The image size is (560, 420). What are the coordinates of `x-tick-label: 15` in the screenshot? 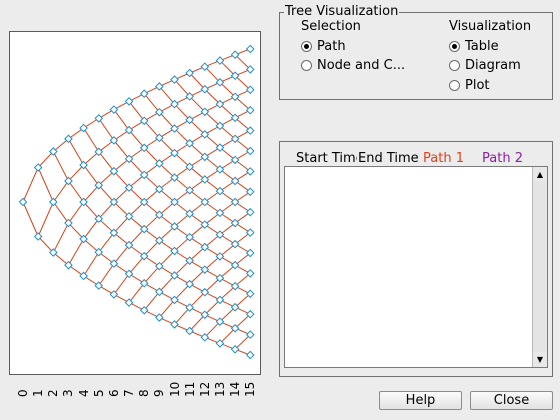 It's located at (250, 389).